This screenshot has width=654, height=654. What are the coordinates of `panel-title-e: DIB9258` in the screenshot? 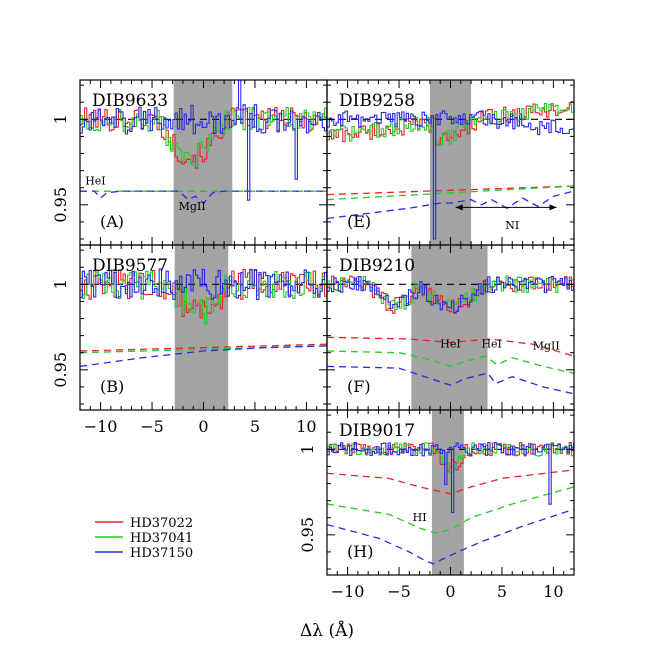 It's located at (377, 101).